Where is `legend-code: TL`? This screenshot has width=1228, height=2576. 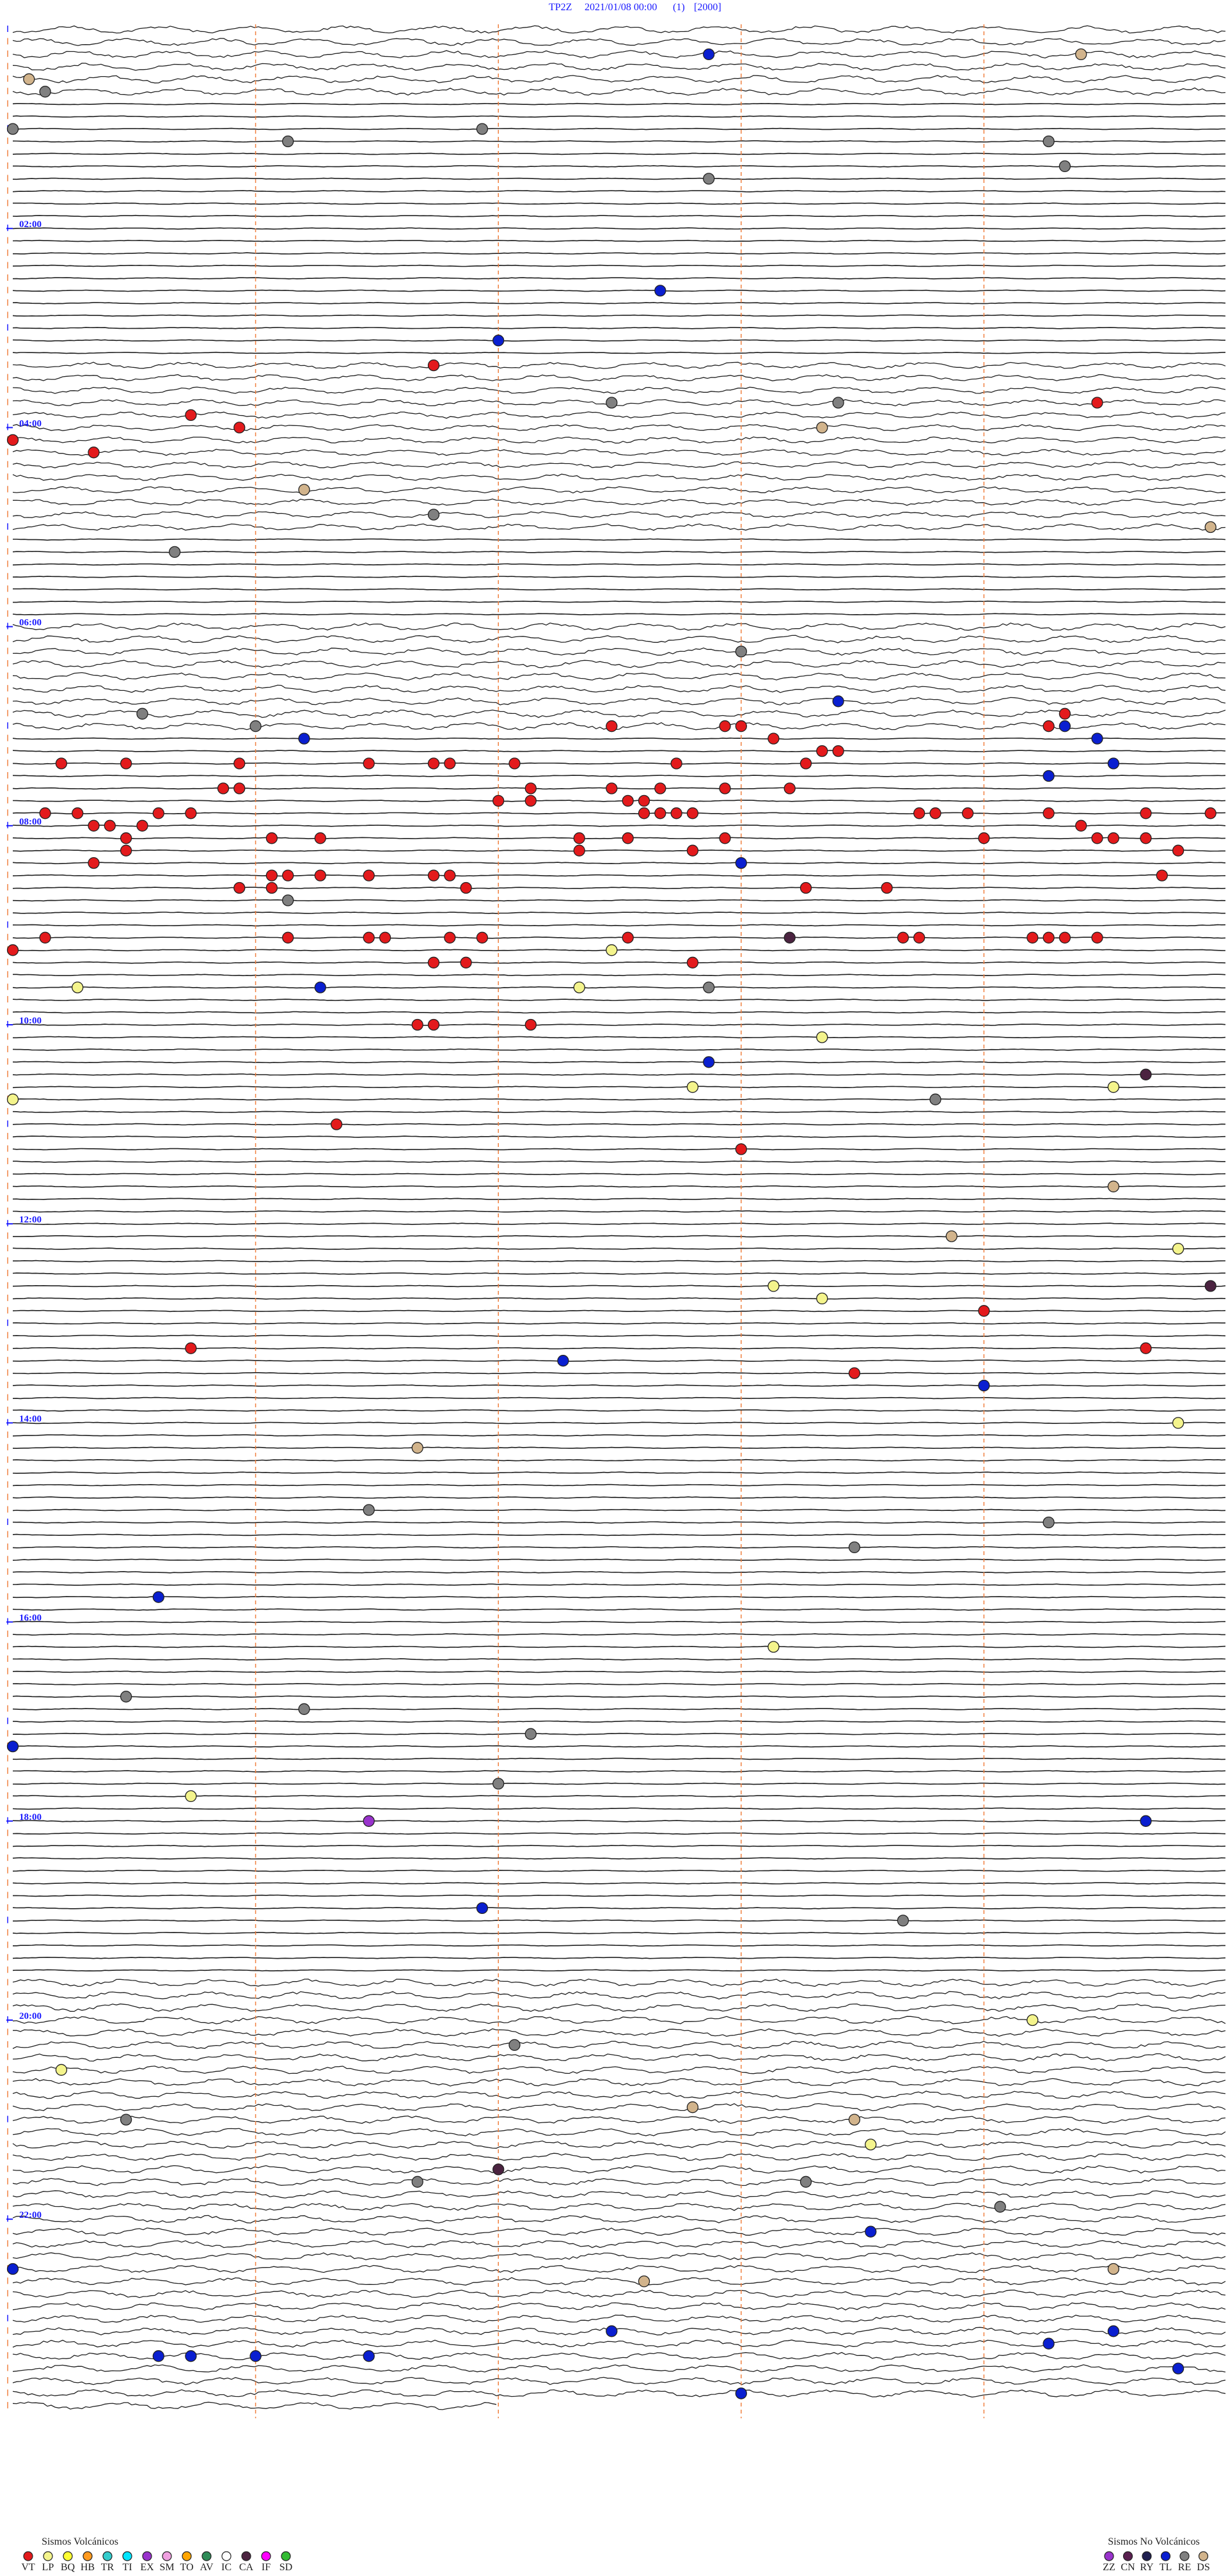
legend-code: TL is located at coordinates (1166, 2567).